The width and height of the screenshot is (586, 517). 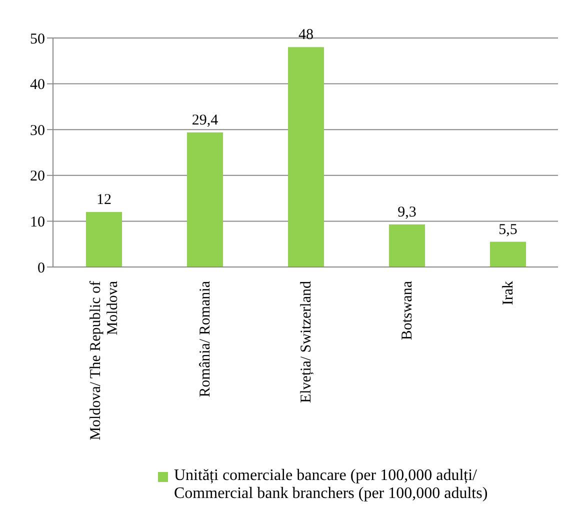 What do you see at coordinates (104, 200) in the screenshot?
I see `data-label: 12` at bounding box center [104, 200].